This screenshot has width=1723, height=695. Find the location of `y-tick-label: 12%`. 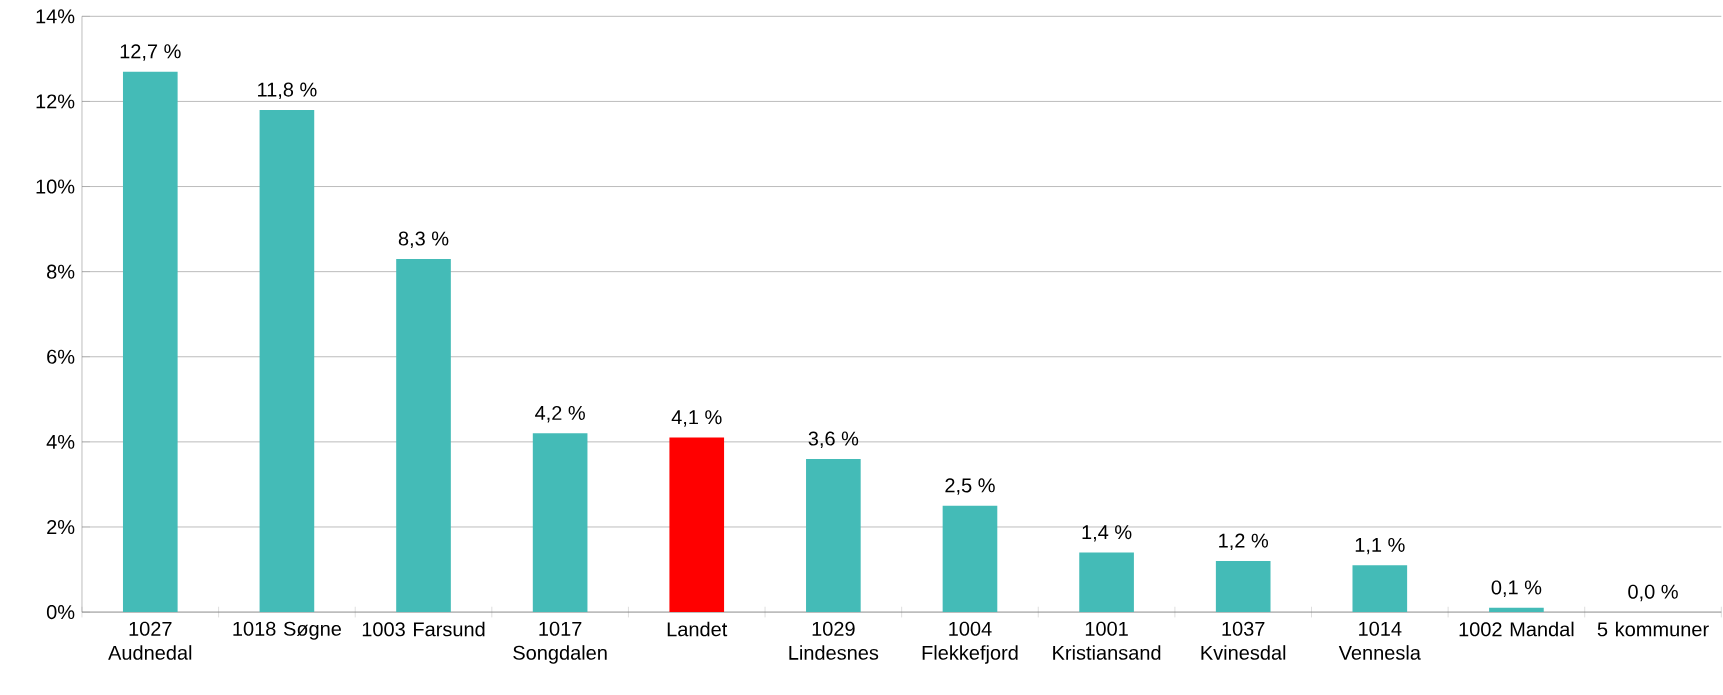

y-tick-label: 12% is located at coordinates (55, 101).